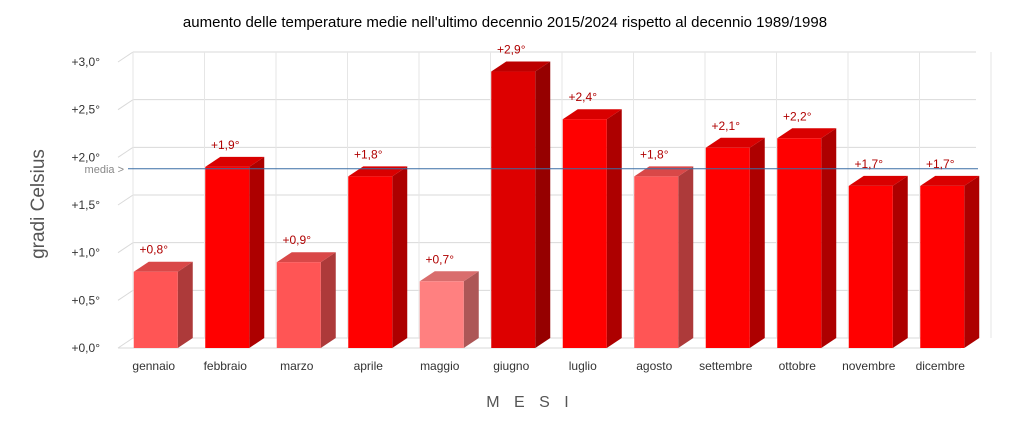  What do you see at coordinates (726, 126) in the screenshot?
I see `data-label: +2,1°` at bounding box center [726, 126].